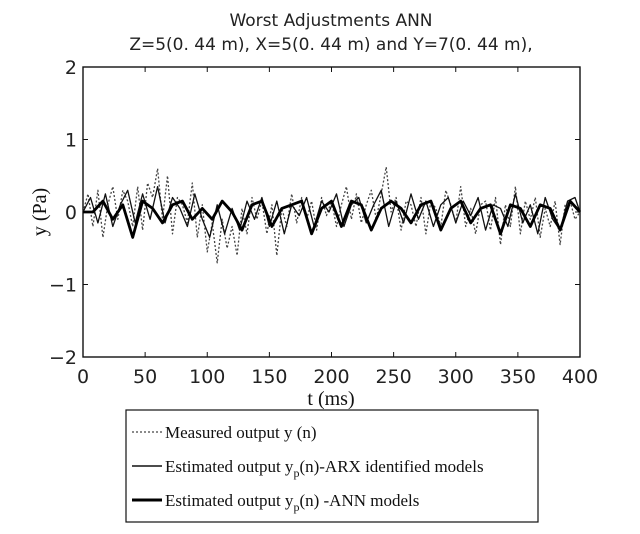  Describe the element at coordinates (332, 219) in the screenshot. I see `series-ann-line` at that location.